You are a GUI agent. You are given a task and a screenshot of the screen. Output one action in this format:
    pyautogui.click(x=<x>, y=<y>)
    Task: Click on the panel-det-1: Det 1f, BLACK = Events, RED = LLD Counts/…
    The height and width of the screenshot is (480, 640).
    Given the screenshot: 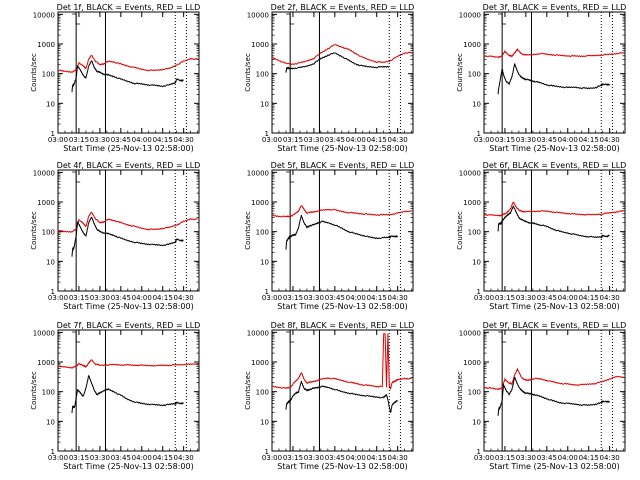 What is the action you would take?
    pyautogui.click(x=115, y=78)
    